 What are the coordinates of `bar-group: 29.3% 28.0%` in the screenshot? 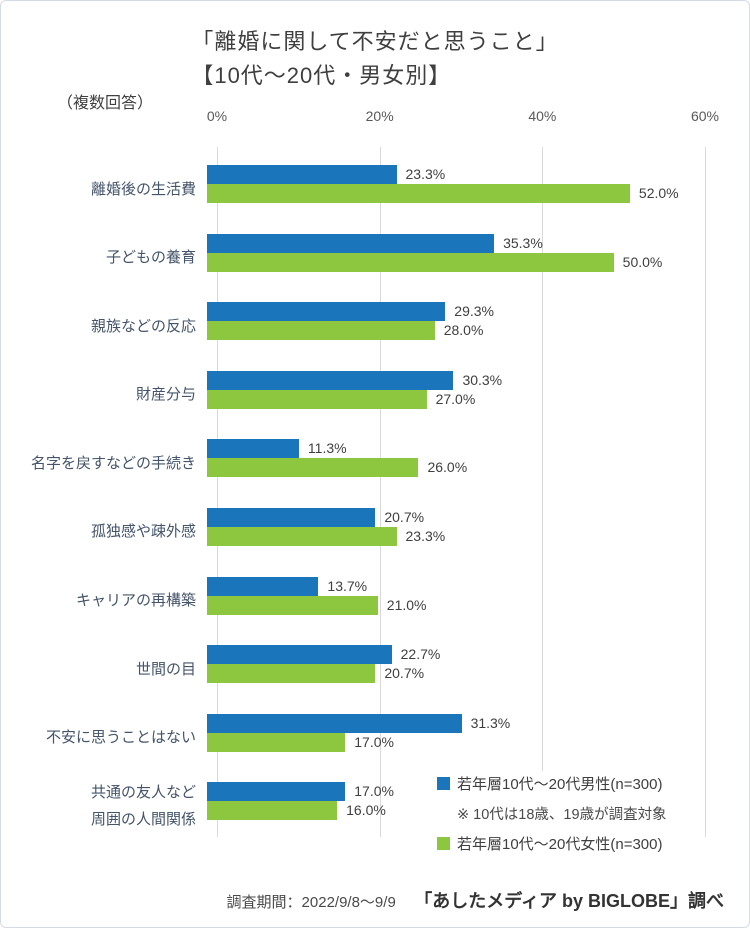 It's located at (451, 331).